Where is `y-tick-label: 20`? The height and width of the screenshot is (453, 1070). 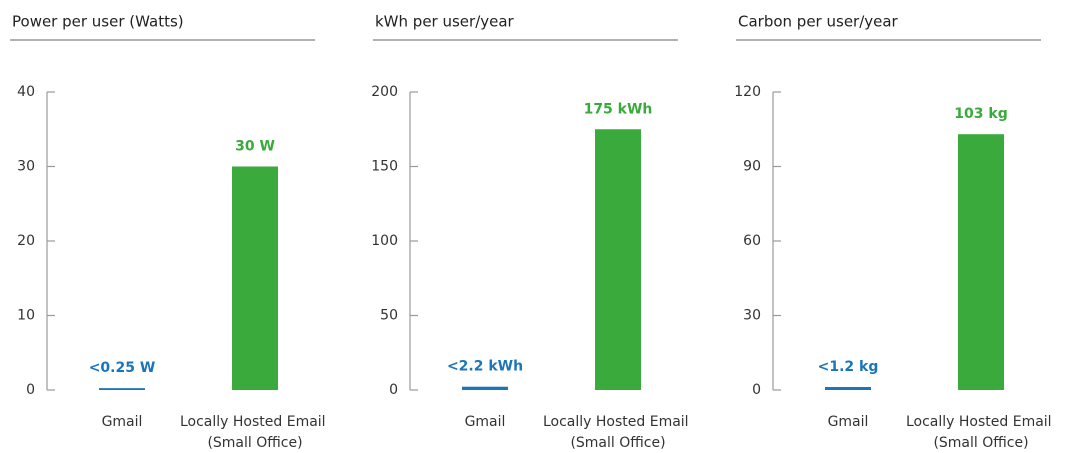
y-tick-label: 20 is located at coordinates (26, 241).